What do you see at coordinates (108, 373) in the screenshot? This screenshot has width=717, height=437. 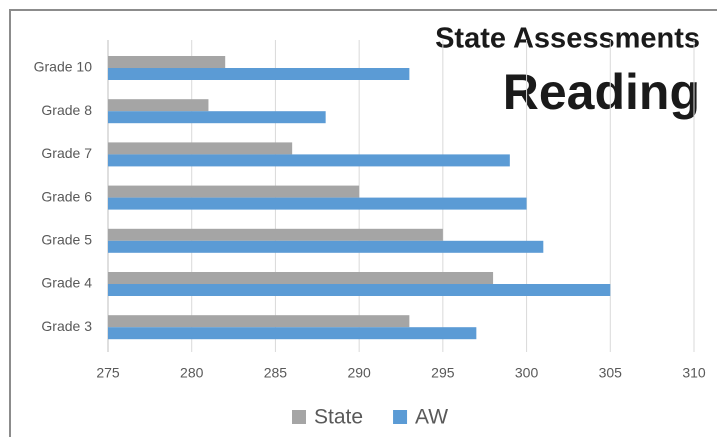 I see `x-tick-label: 275` at bounding box center [108, 373].